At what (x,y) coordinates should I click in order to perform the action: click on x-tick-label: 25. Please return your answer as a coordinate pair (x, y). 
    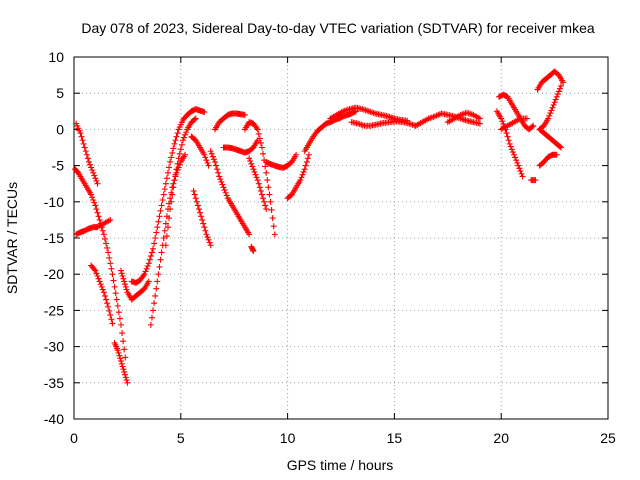
    Looking at the image, I should click on (608, 438).